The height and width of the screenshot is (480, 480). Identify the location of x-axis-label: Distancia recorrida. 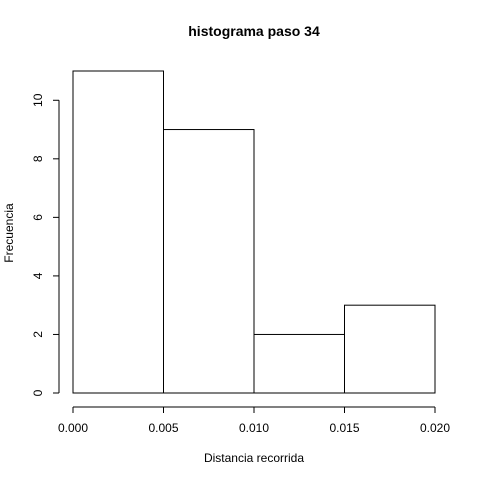
(254, 458).